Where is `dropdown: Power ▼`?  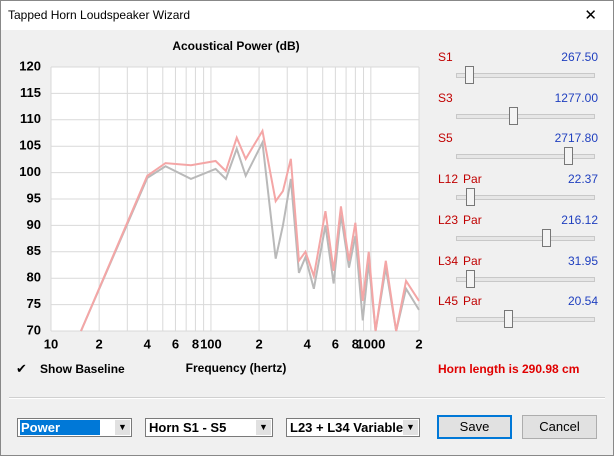 dropdown: Power ▼ is located at coordinates (74, 427).